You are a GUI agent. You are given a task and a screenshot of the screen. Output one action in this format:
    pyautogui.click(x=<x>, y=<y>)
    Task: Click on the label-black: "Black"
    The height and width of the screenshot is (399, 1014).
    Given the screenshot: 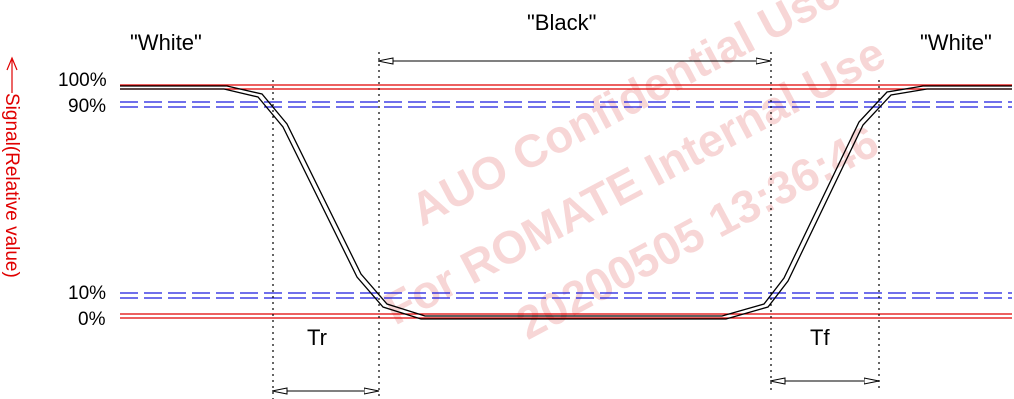 What is the action you would take?
    pyautogui.click(x=561, y=22)
    